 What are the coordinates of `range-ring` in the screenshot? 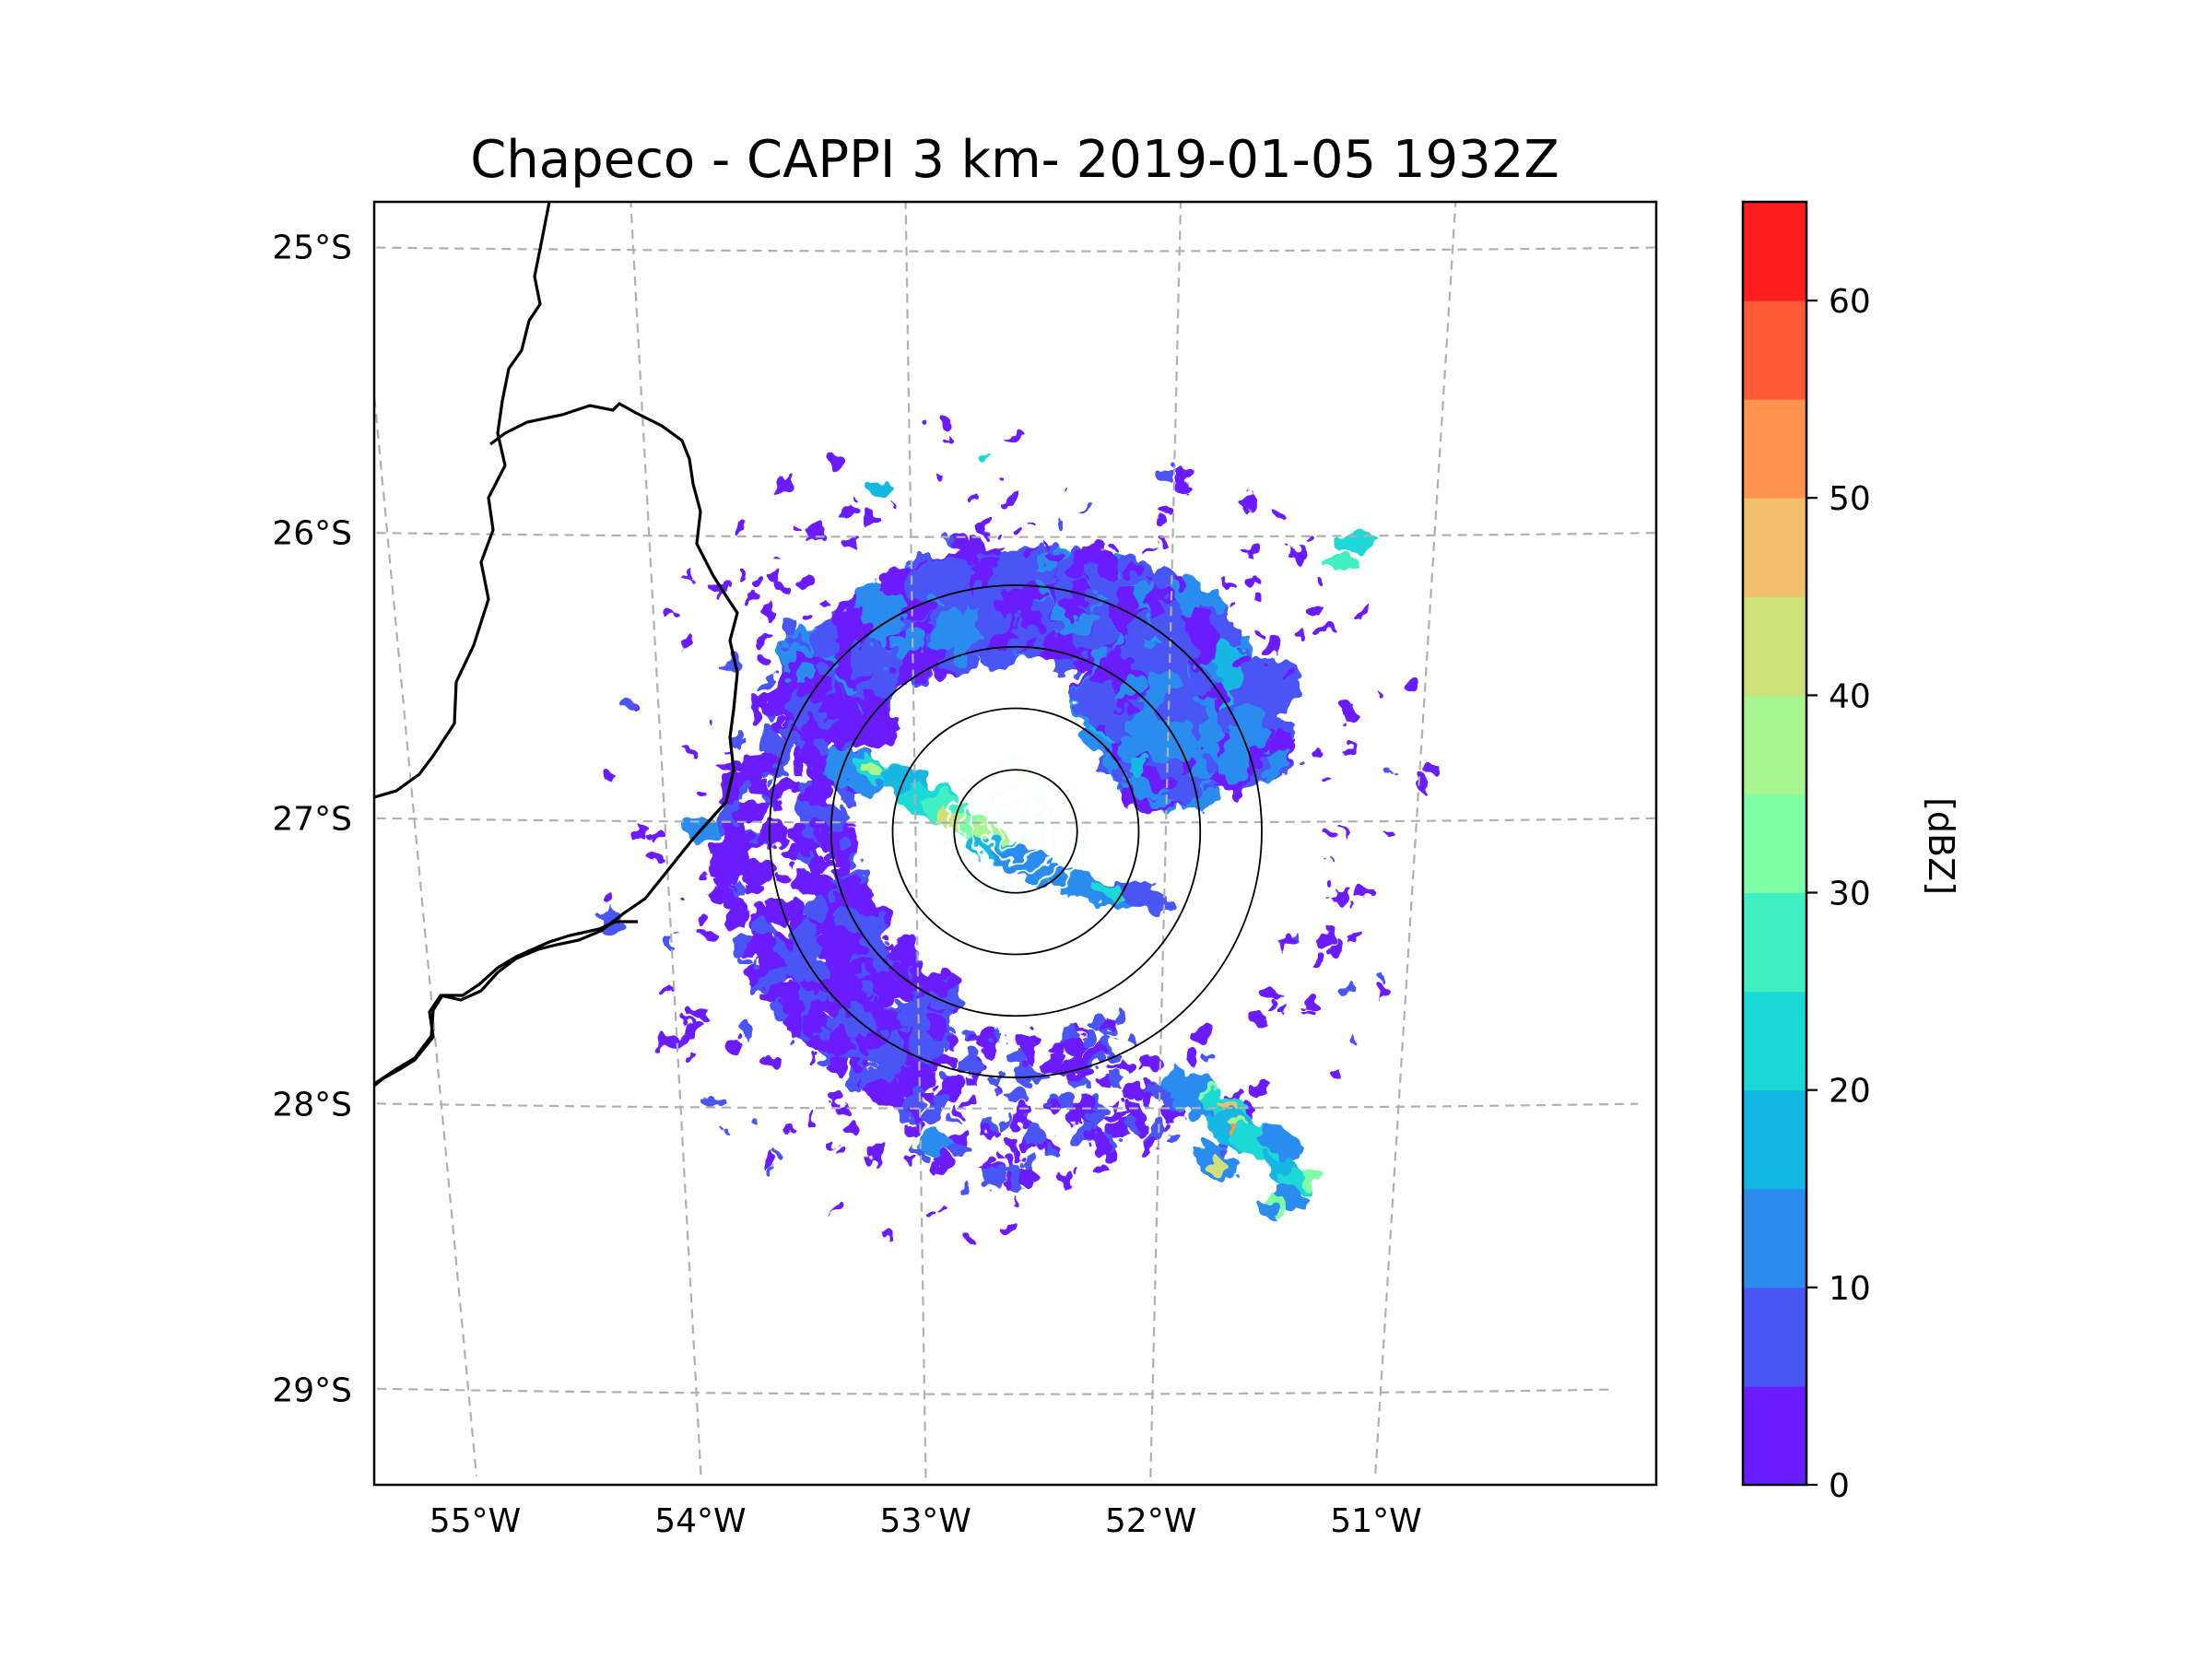 It's located at (1015, 831).